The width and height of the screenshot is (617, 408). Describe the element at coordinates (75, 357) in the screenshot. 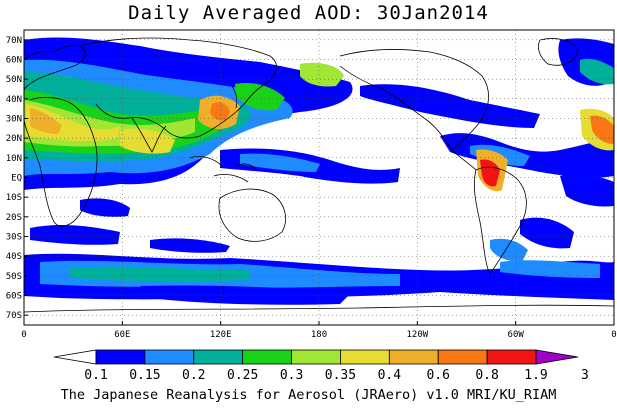

I see `colorbar-under-triangle` at that location.